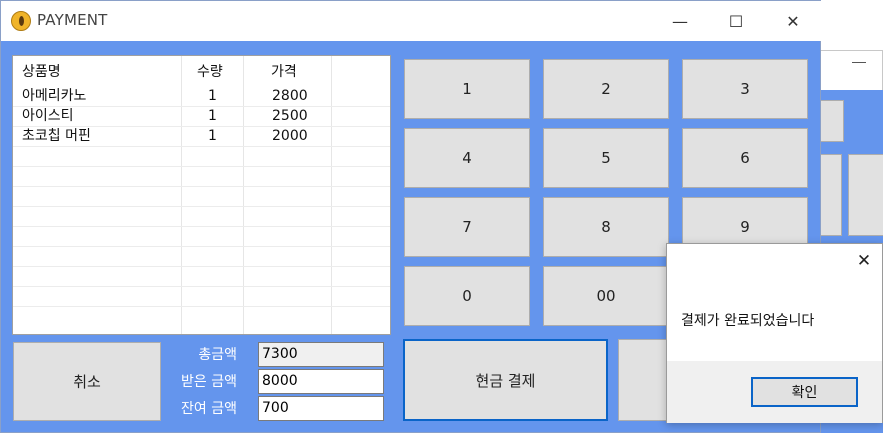 The width and height of the screenshot is (883, 433). Describe the element at coordinates (467, 227) in the screenshot. I see `keypad-7-button: 7` at that location.